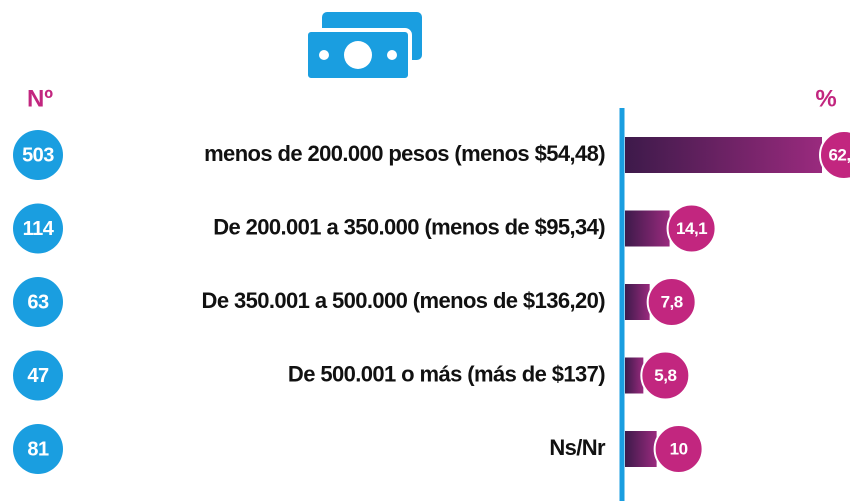 The width and height of the screenshot is (850, 501). Describe the element at coordinates (825, 98) in the screenshot. I see `percent-header: %` at that location.